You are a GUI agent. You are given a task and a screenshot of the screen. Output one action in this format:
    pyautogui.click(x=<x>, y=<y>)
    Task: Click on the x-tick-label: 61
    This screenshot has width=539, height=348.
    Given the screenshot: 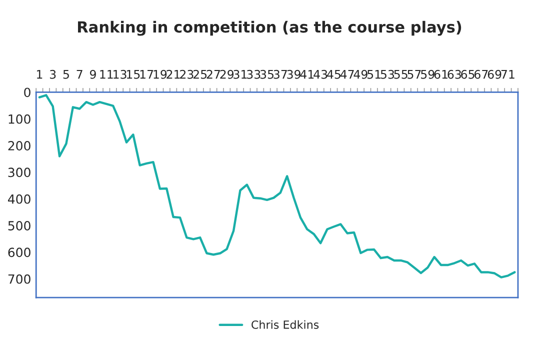 What is the action you would take?
    pyautogui.click(x=441, y=74)
    